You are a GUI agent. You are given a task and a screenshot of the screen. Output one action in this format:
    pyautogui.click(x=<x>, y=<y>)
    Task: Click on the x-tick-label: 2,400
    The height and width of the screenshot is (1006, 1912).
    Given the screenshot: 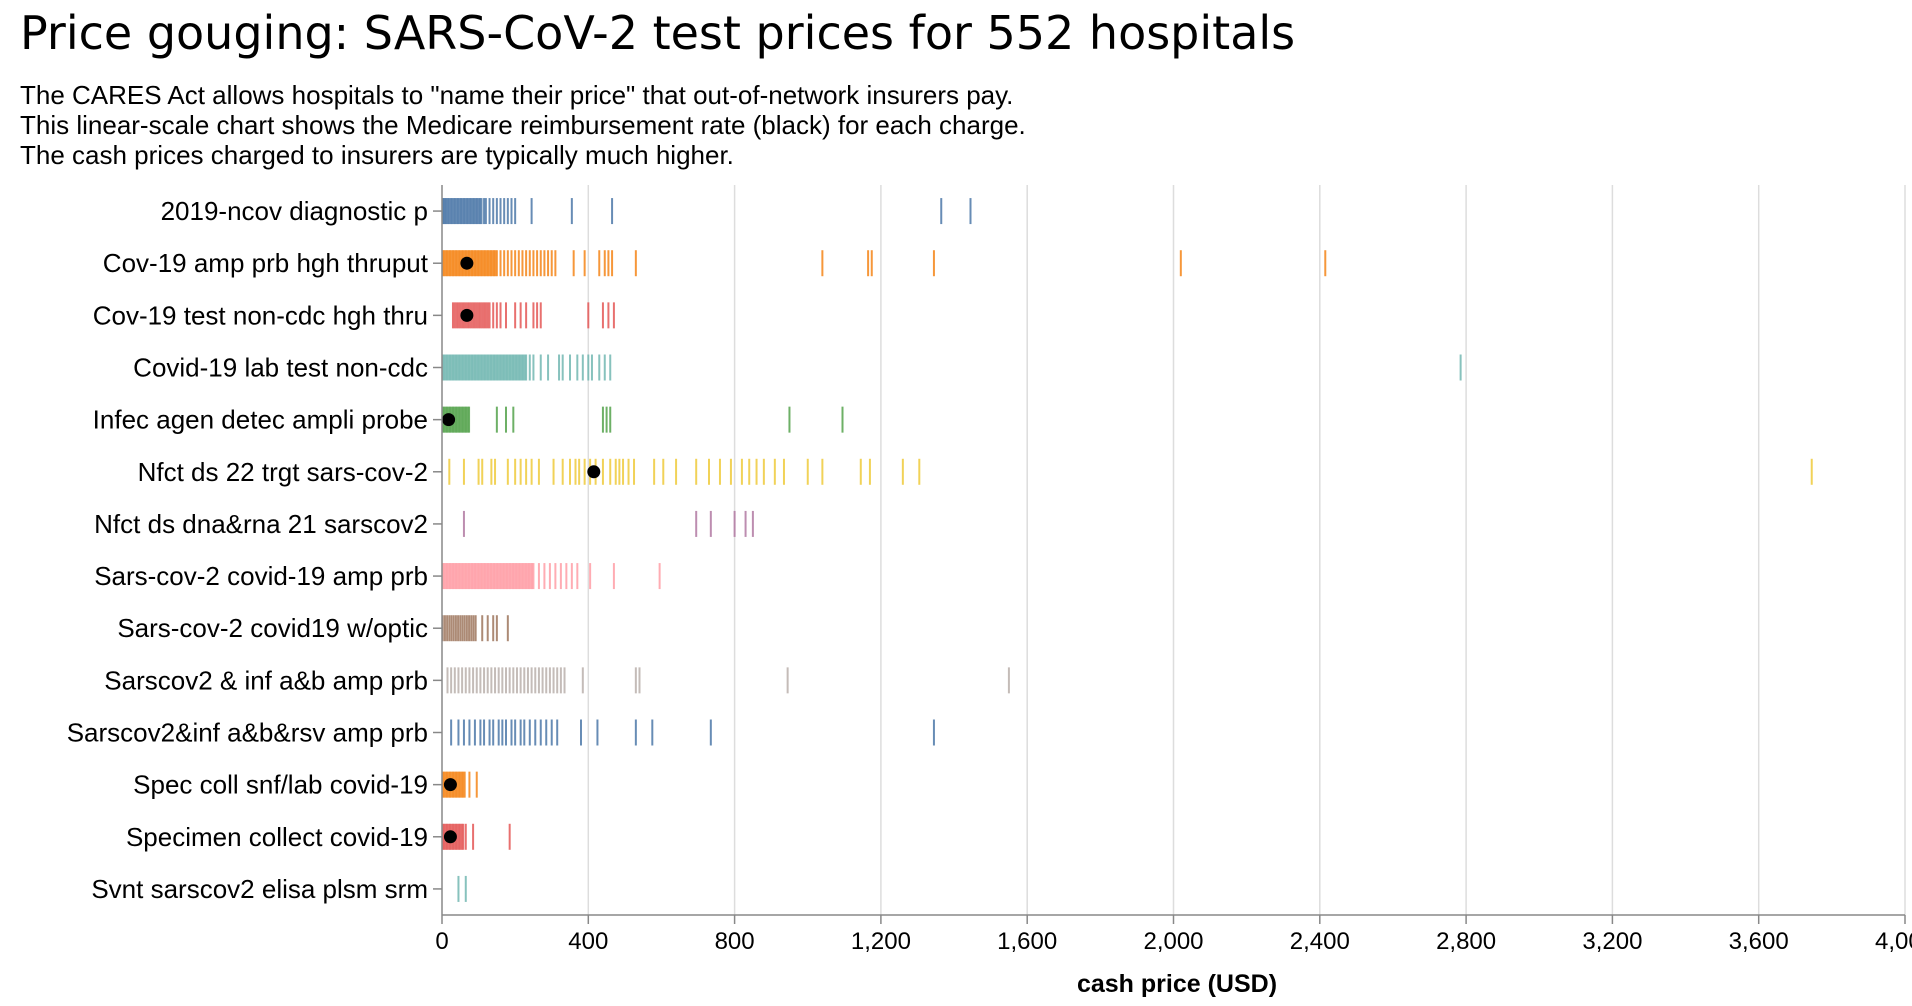 What is the action you would take?
    pyautogui.click(x=1320, y=941)
    